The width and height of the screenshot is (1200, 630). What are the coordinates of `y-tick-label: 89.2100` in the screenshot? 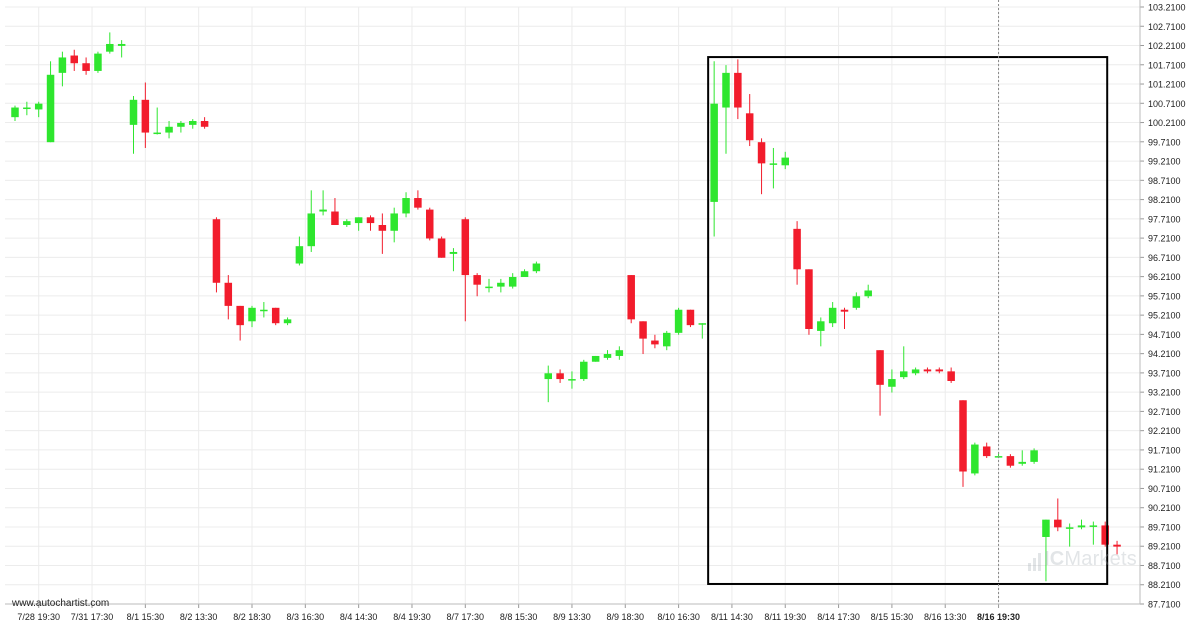 It's located at (1164, 547).